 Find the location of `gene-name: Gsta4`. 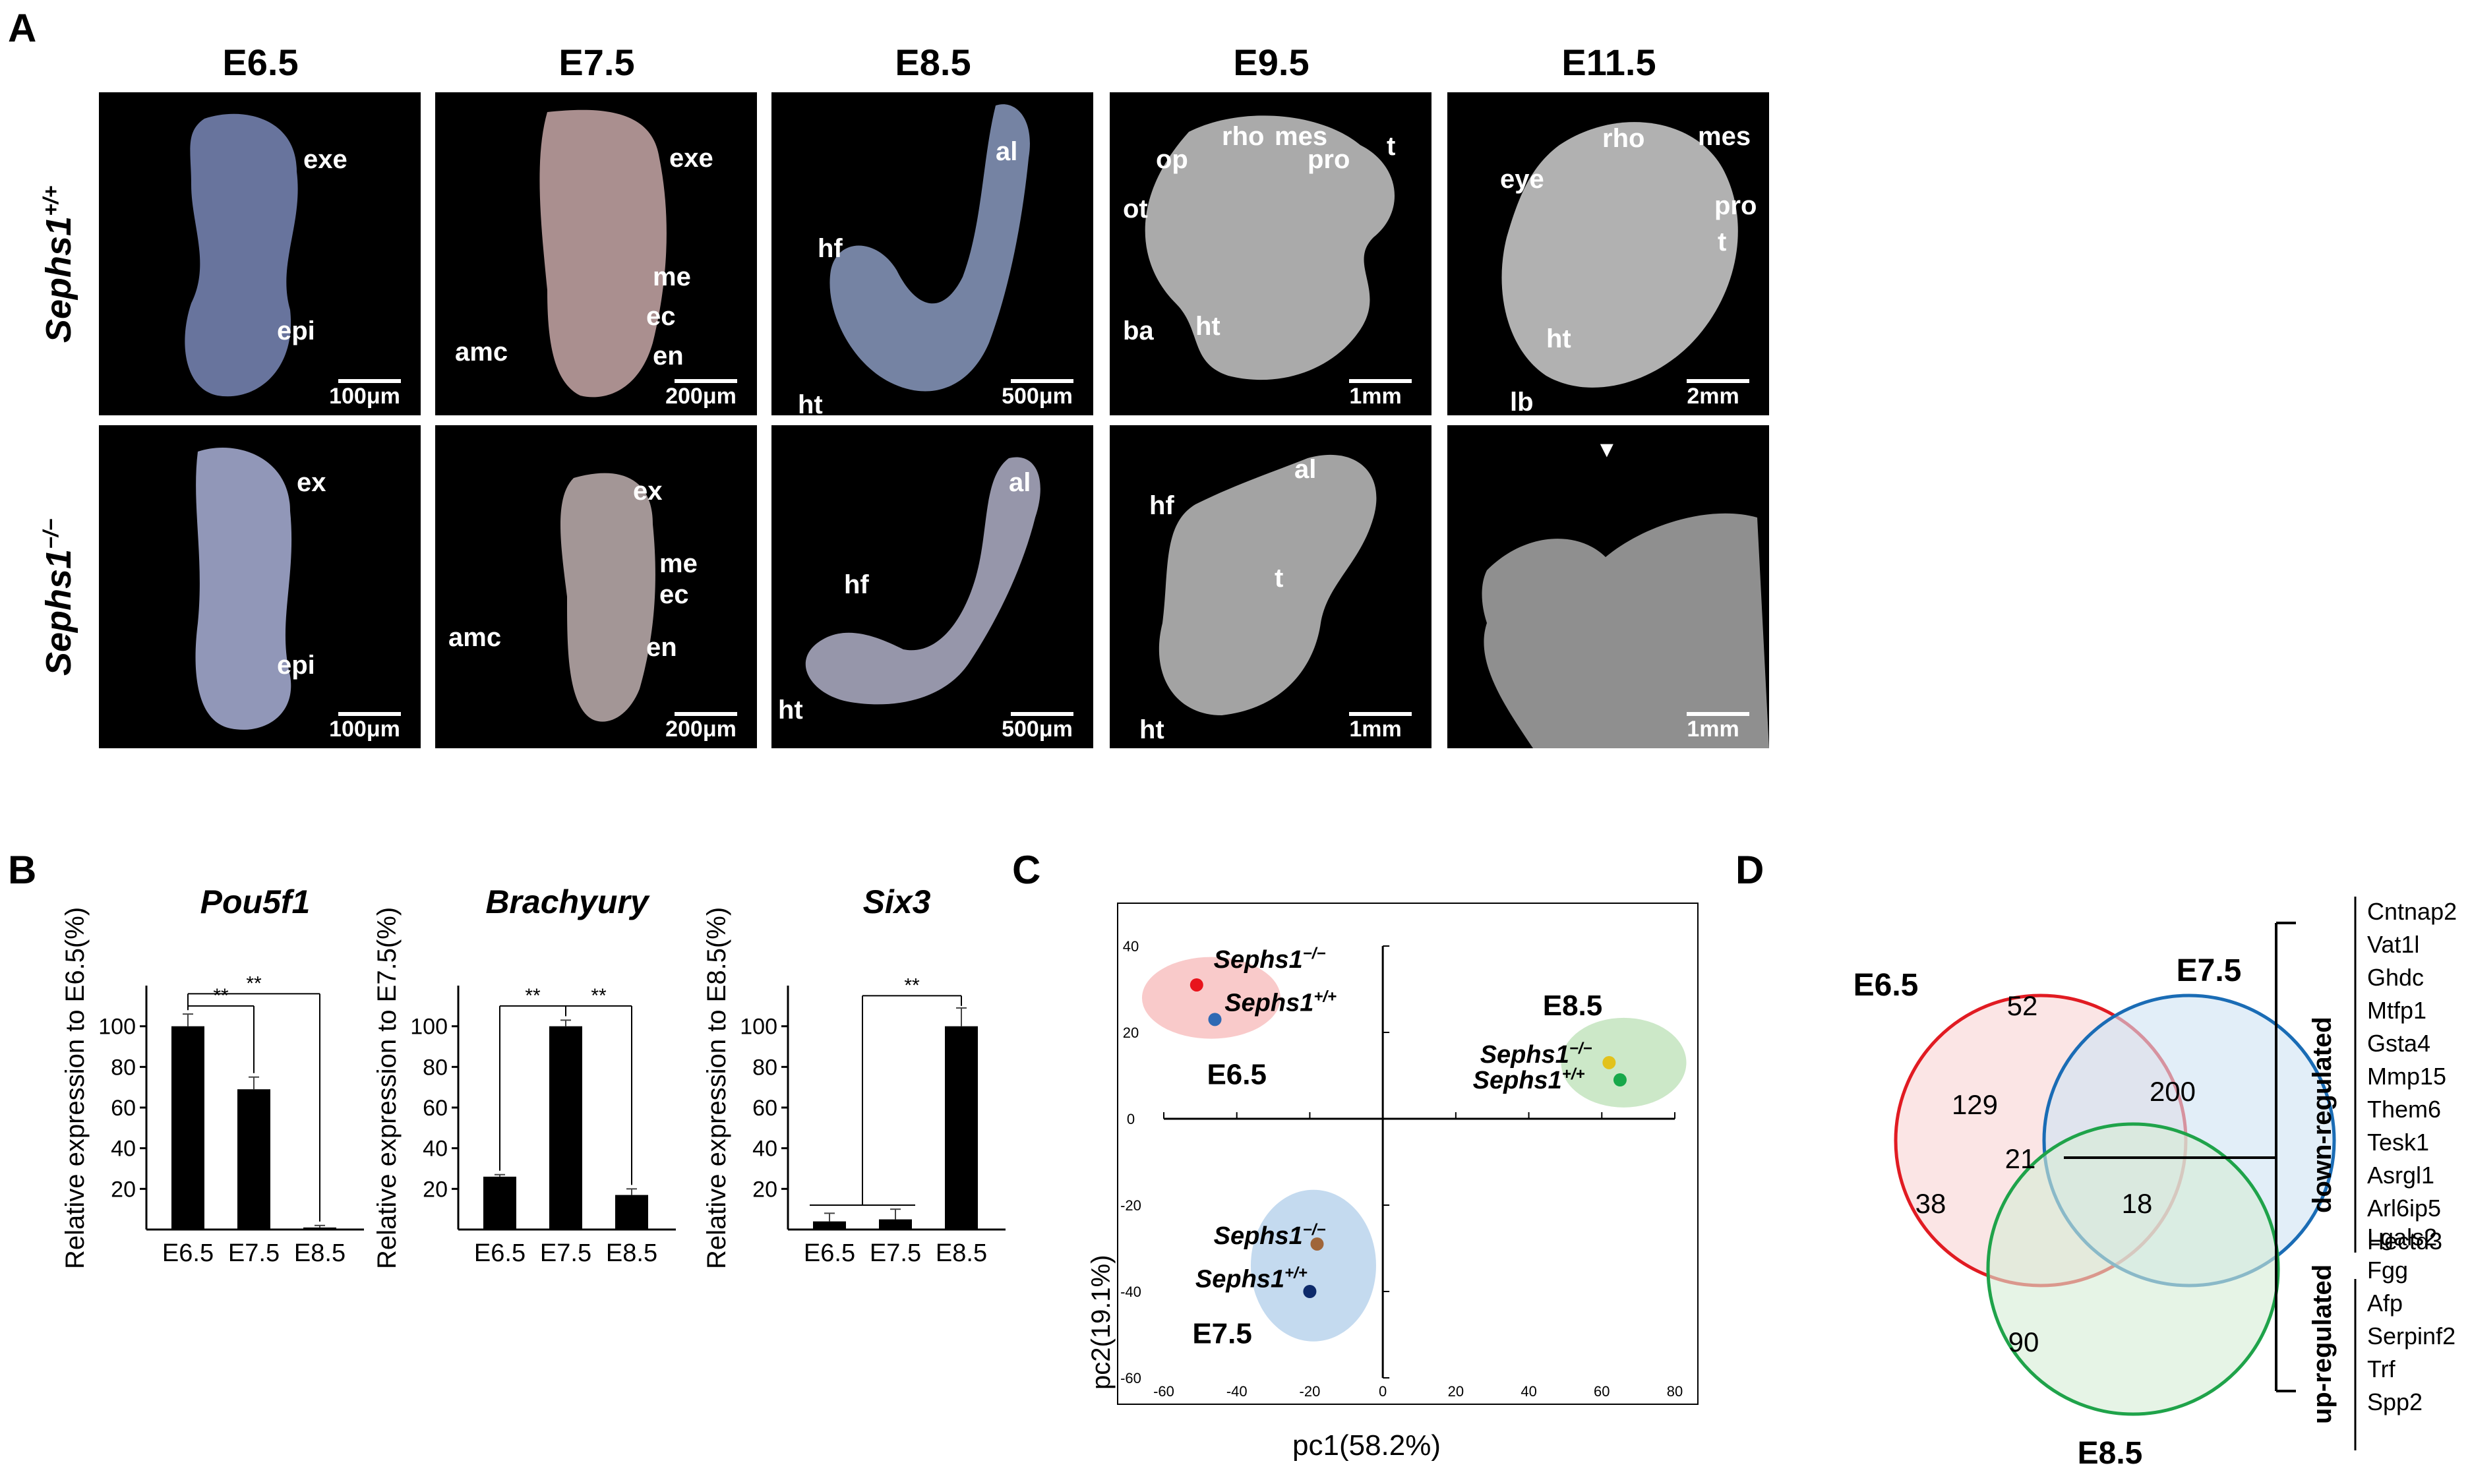

gene-name: Gsta4 is located at coordinates (2399, 1043).